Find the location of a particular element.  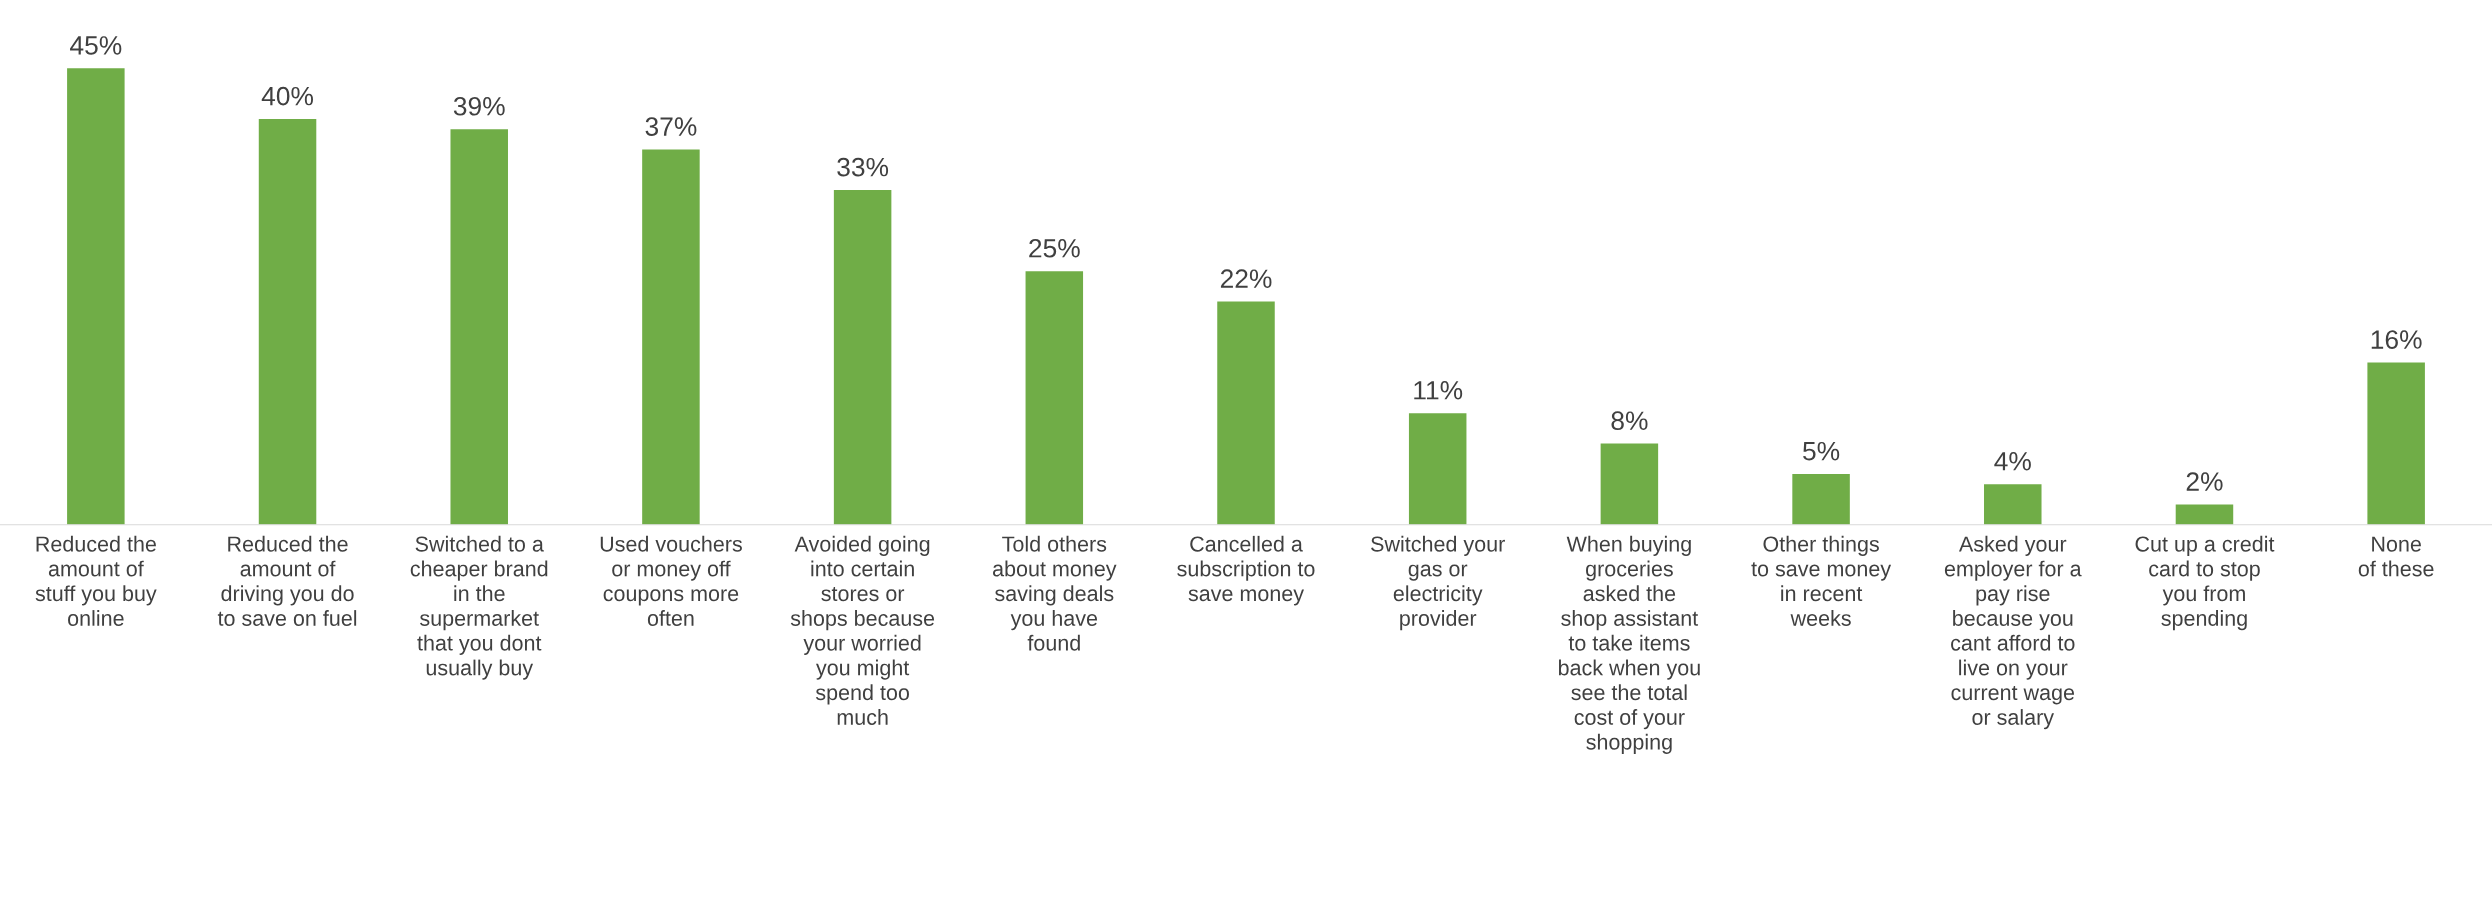

x-tick-label: Cancelled a subscription to save money is located at coordinates (1246, 570).